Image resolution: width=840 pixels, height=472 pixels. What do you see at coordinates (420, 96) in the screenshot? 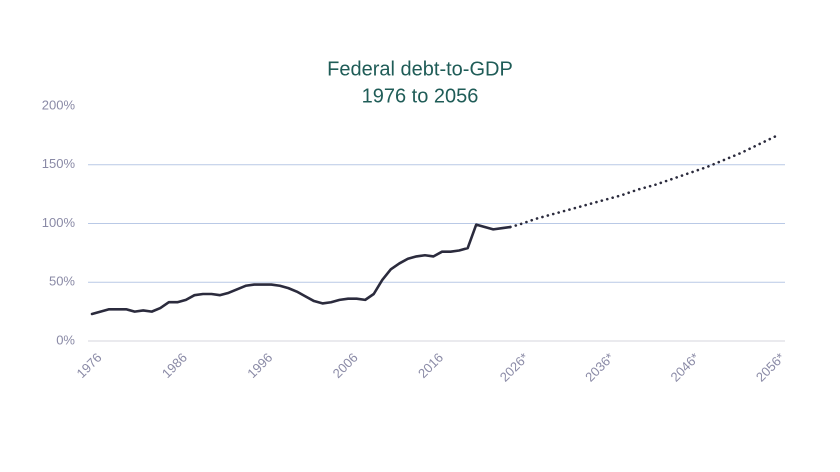
I see `chart-subtitle: 1976 to 2056` at bounding box center [420, 96].